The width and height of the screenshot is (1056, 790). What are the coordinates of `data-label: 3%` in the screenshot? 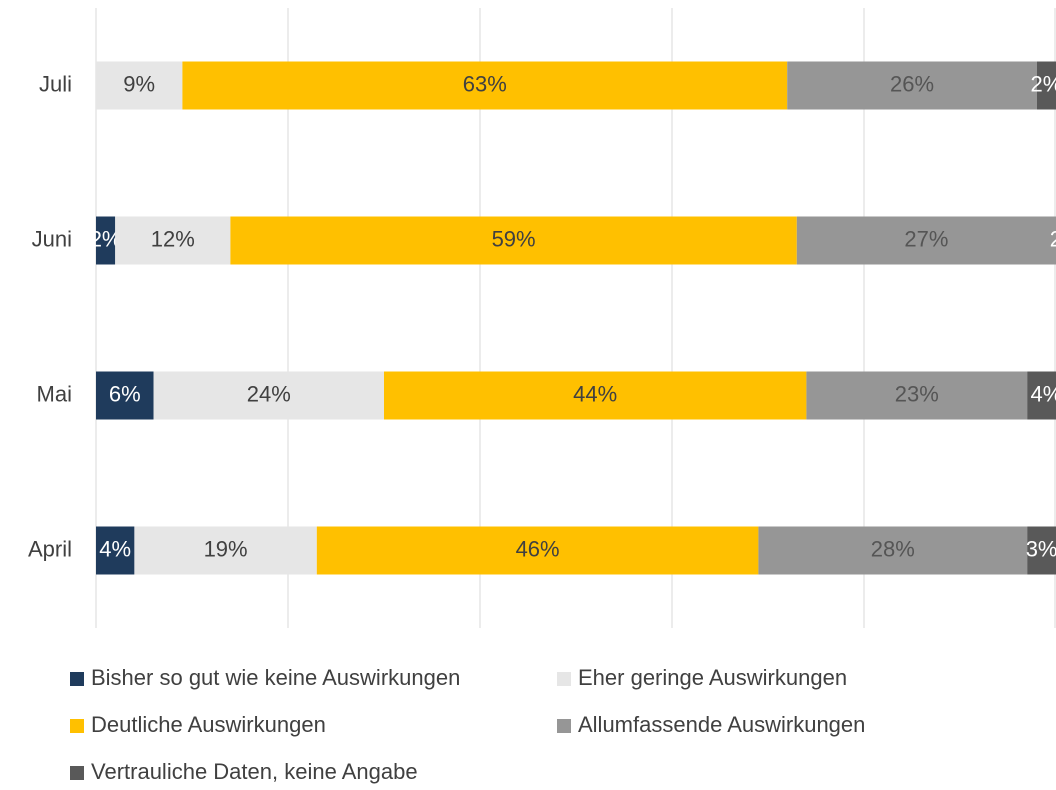 It's located at (1041, 548).